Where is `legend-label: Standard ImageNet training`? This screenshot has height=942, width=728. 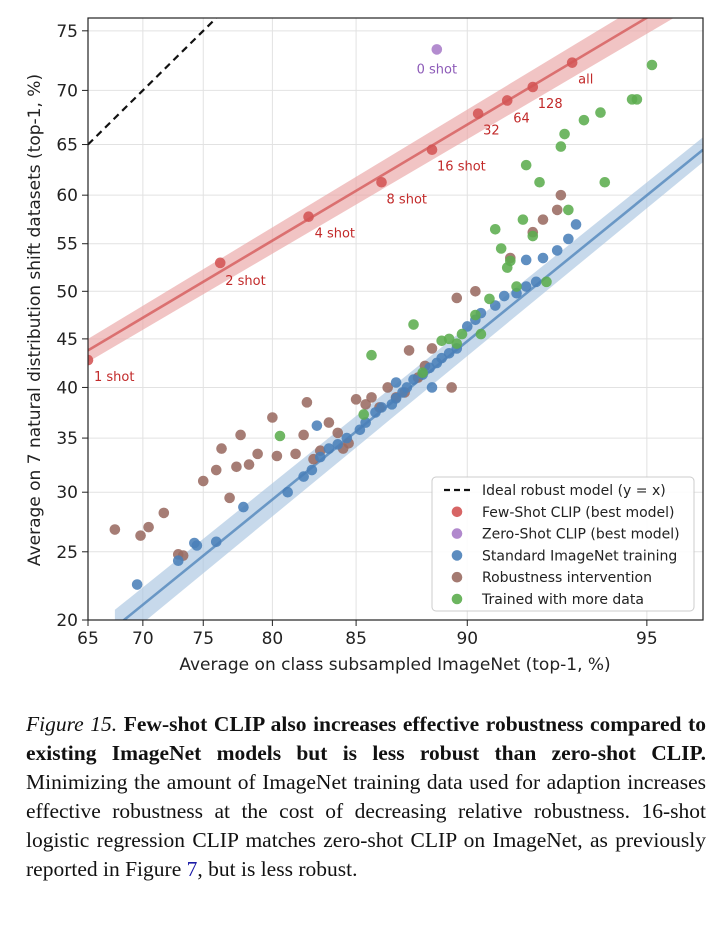
legend-label: Standard ImageNet training is located at coordinates (579, 556).